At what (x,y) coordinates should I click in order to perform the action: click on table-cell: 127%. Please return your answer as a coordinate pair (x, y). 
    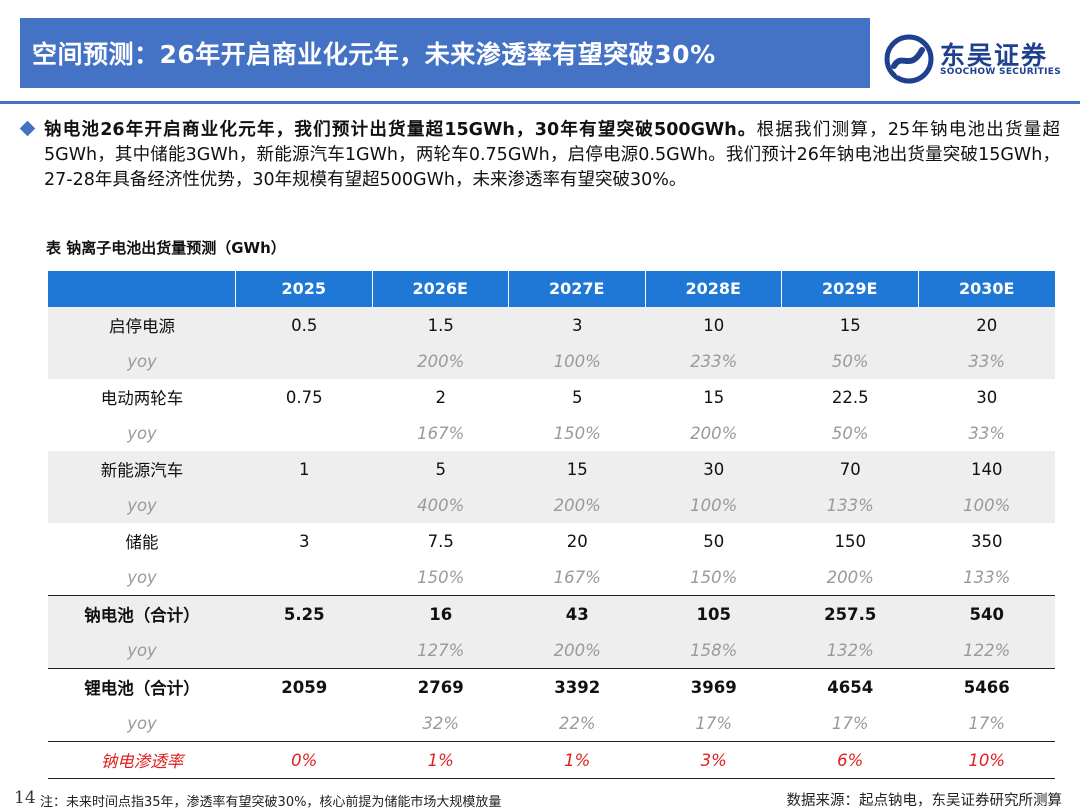
    Looking at the image, I should click on (441, 650).